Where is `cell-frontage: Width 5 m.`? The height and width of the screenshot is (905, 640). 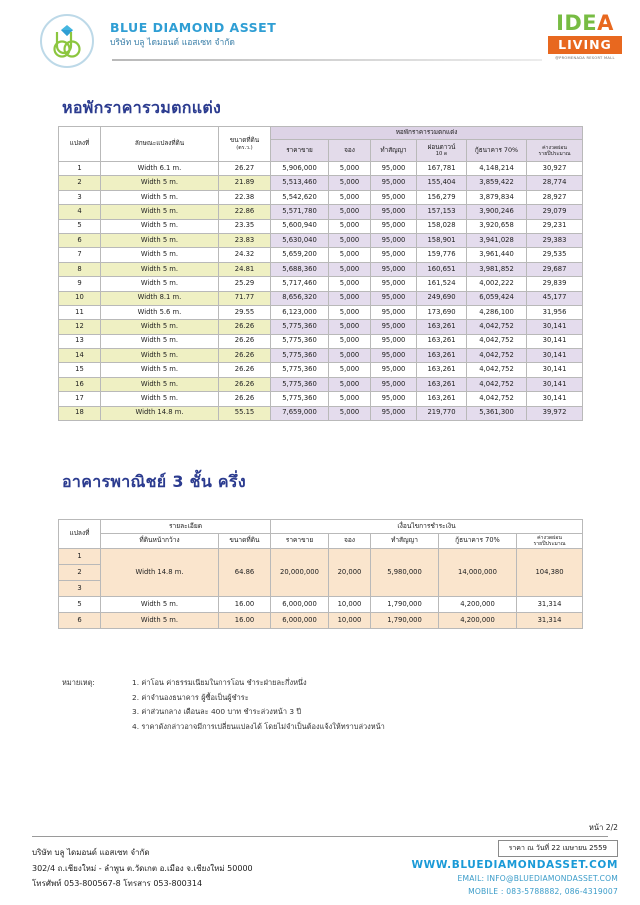
cell-frontage: Width 5 m. is located at coordinates (159, 620).